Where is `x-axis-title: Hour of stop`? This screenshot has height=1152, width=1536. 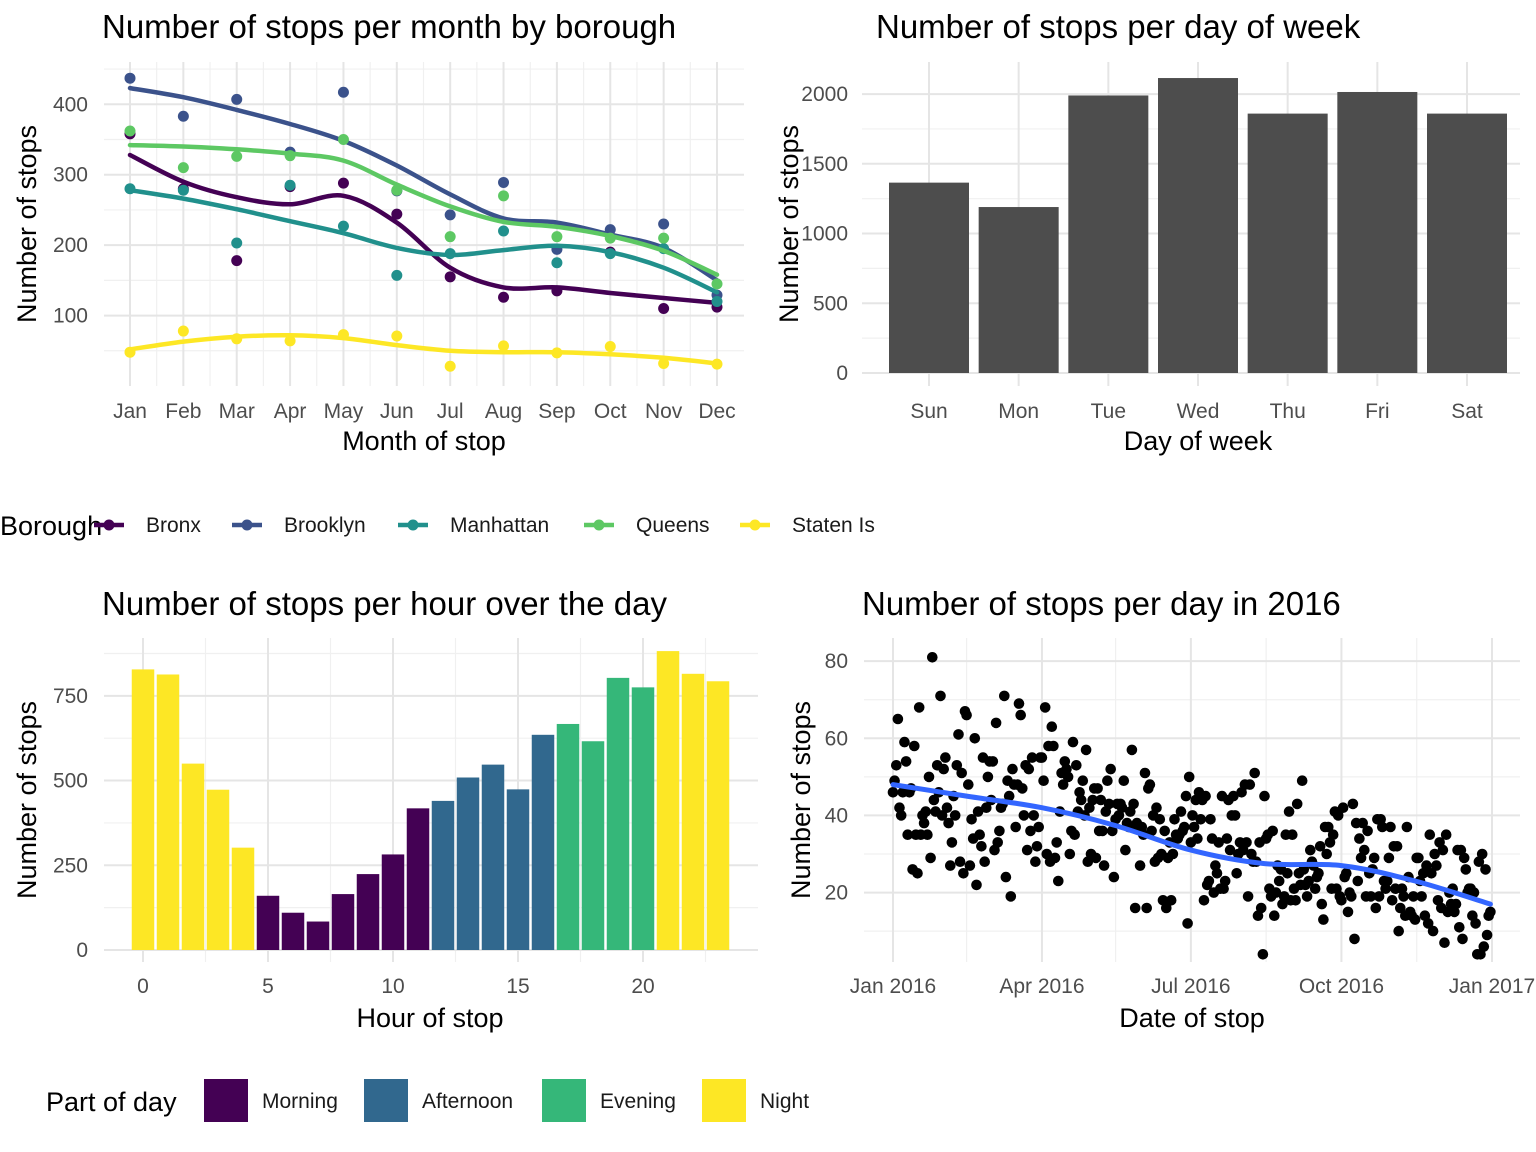 x-axis-title: Hour of stop is located at coordinates (429, 1018).